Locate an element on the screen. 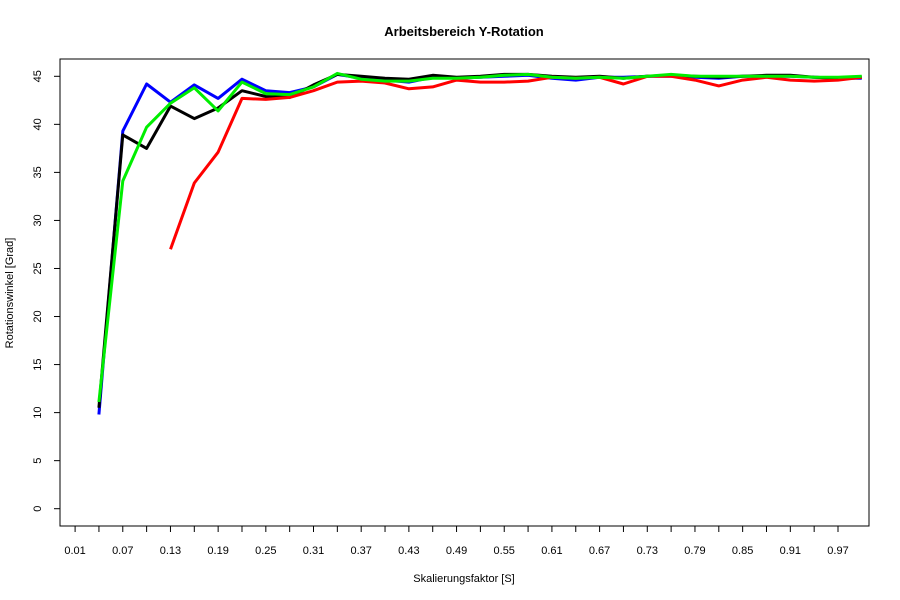  x-tick-label: 0.85 is located at coordinates (742, 551).